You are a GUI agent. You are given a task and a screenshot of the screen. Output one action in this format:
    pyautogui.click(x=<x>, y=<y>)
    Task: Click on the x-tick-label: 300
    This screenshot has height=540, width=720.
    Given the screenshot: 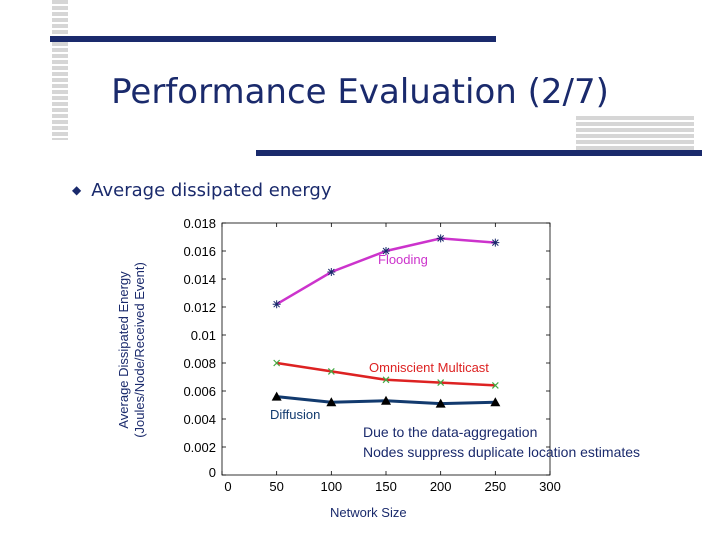 What is the action you would take?
    pyautogui.click(x=550, y=486)
    